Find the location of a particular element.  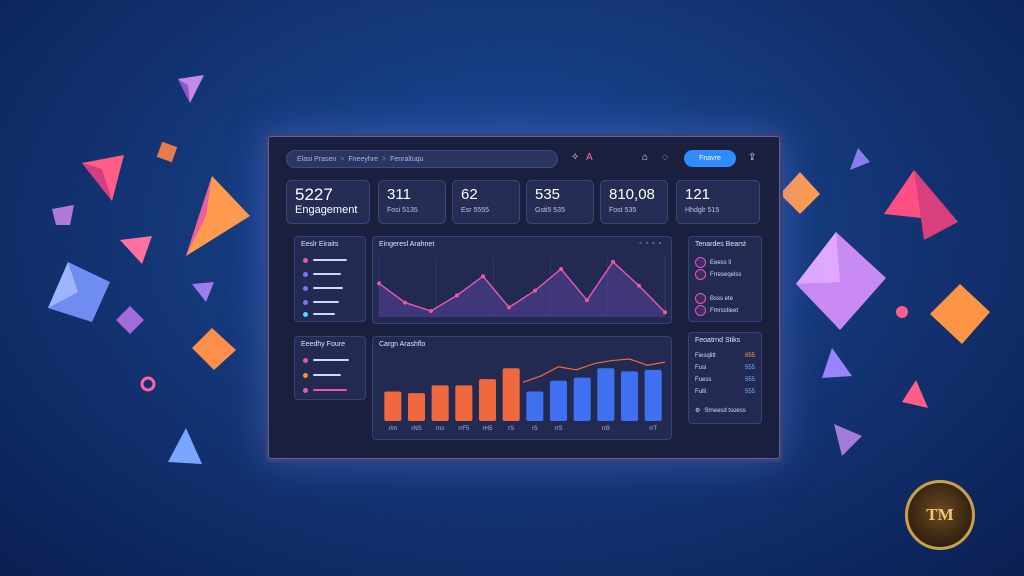

list-item: Eeess ll is located at coordinates (713, 262).